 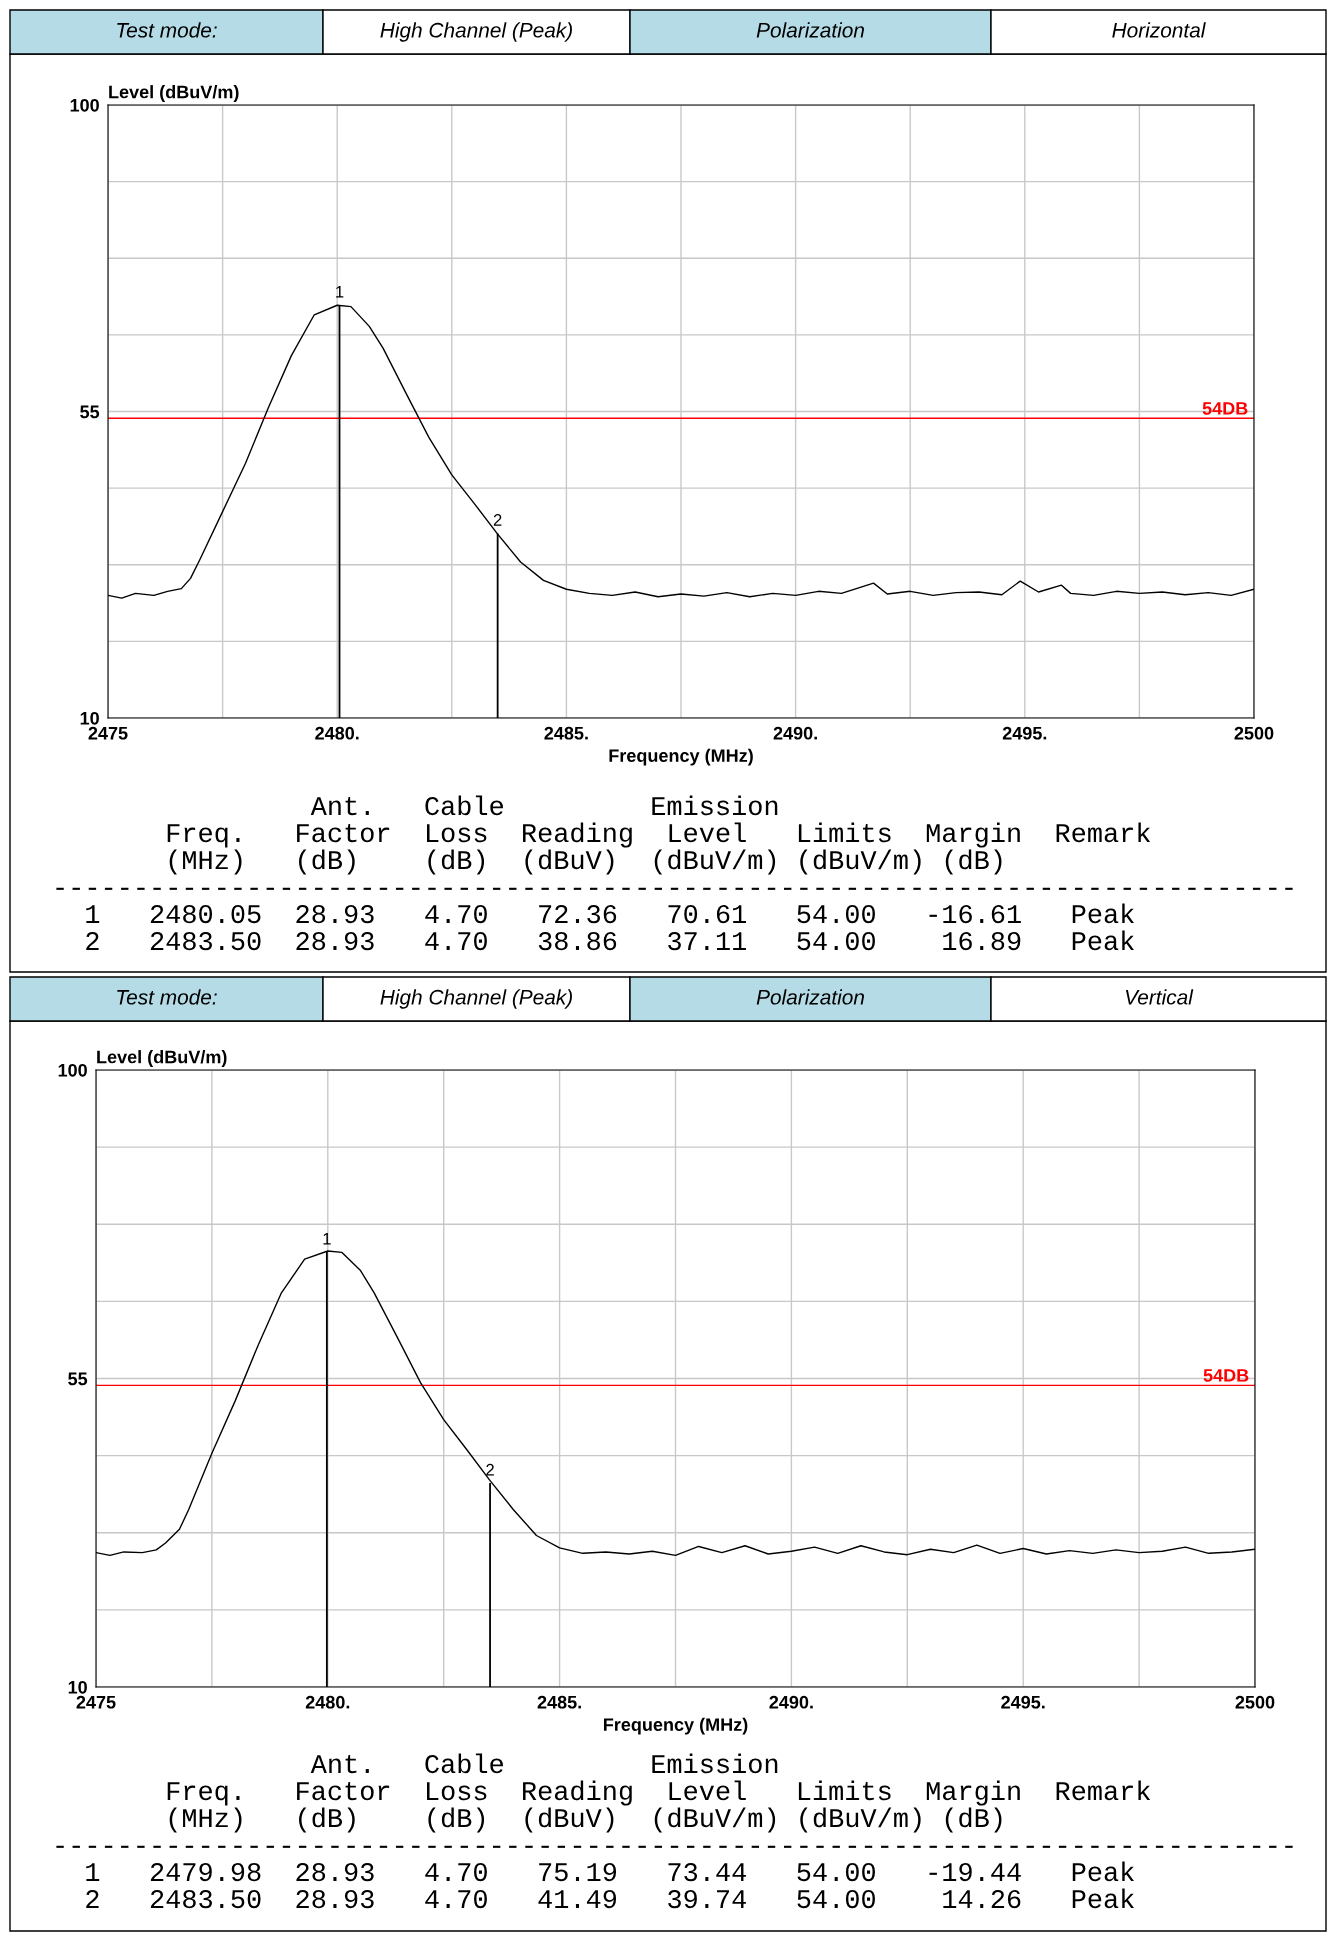 What do you see at coordinates (610, 913) in the screenshot?
I see `text: 1 2480.05 28.93 4.70 72.36 70.61 54.00 -16.61 Peak` at bounding box center [610, 913].